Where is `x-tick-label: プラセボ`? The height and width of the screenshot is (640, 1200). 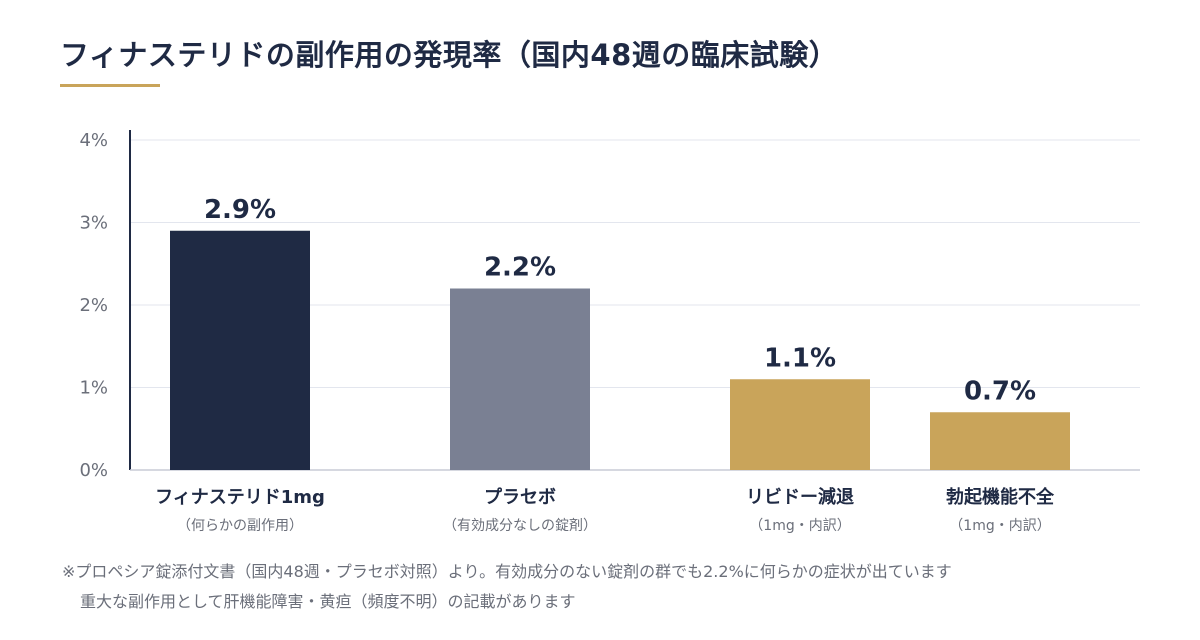 x-tick-label: プラセボ is located at coordinates (520, 497).